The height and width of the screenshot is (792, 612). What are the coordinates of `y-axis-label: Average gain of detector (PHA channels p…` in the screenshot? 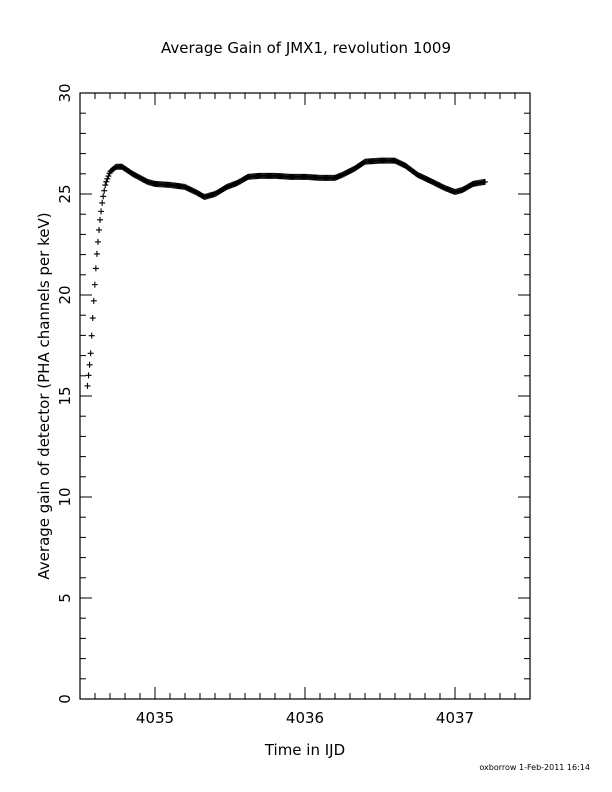 It's located at (44, 395).